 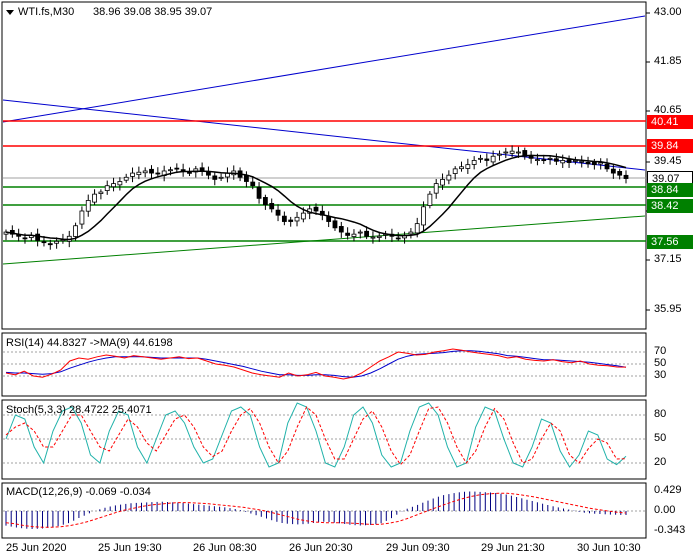 I want to click on rsi-tick: 70, so click(x=660, y=351).